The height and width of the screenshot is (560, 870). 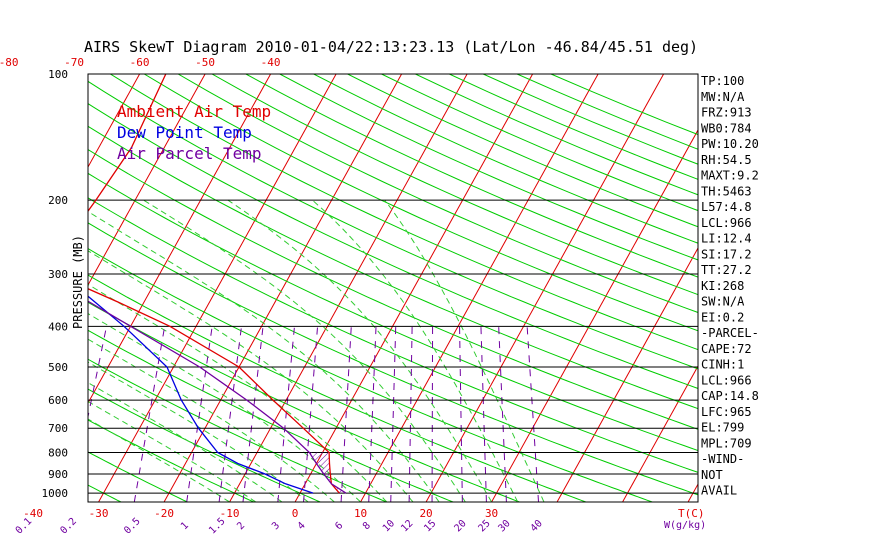 I want to click on top-temperature-tick-label: -40, so click(x=271, y=62).